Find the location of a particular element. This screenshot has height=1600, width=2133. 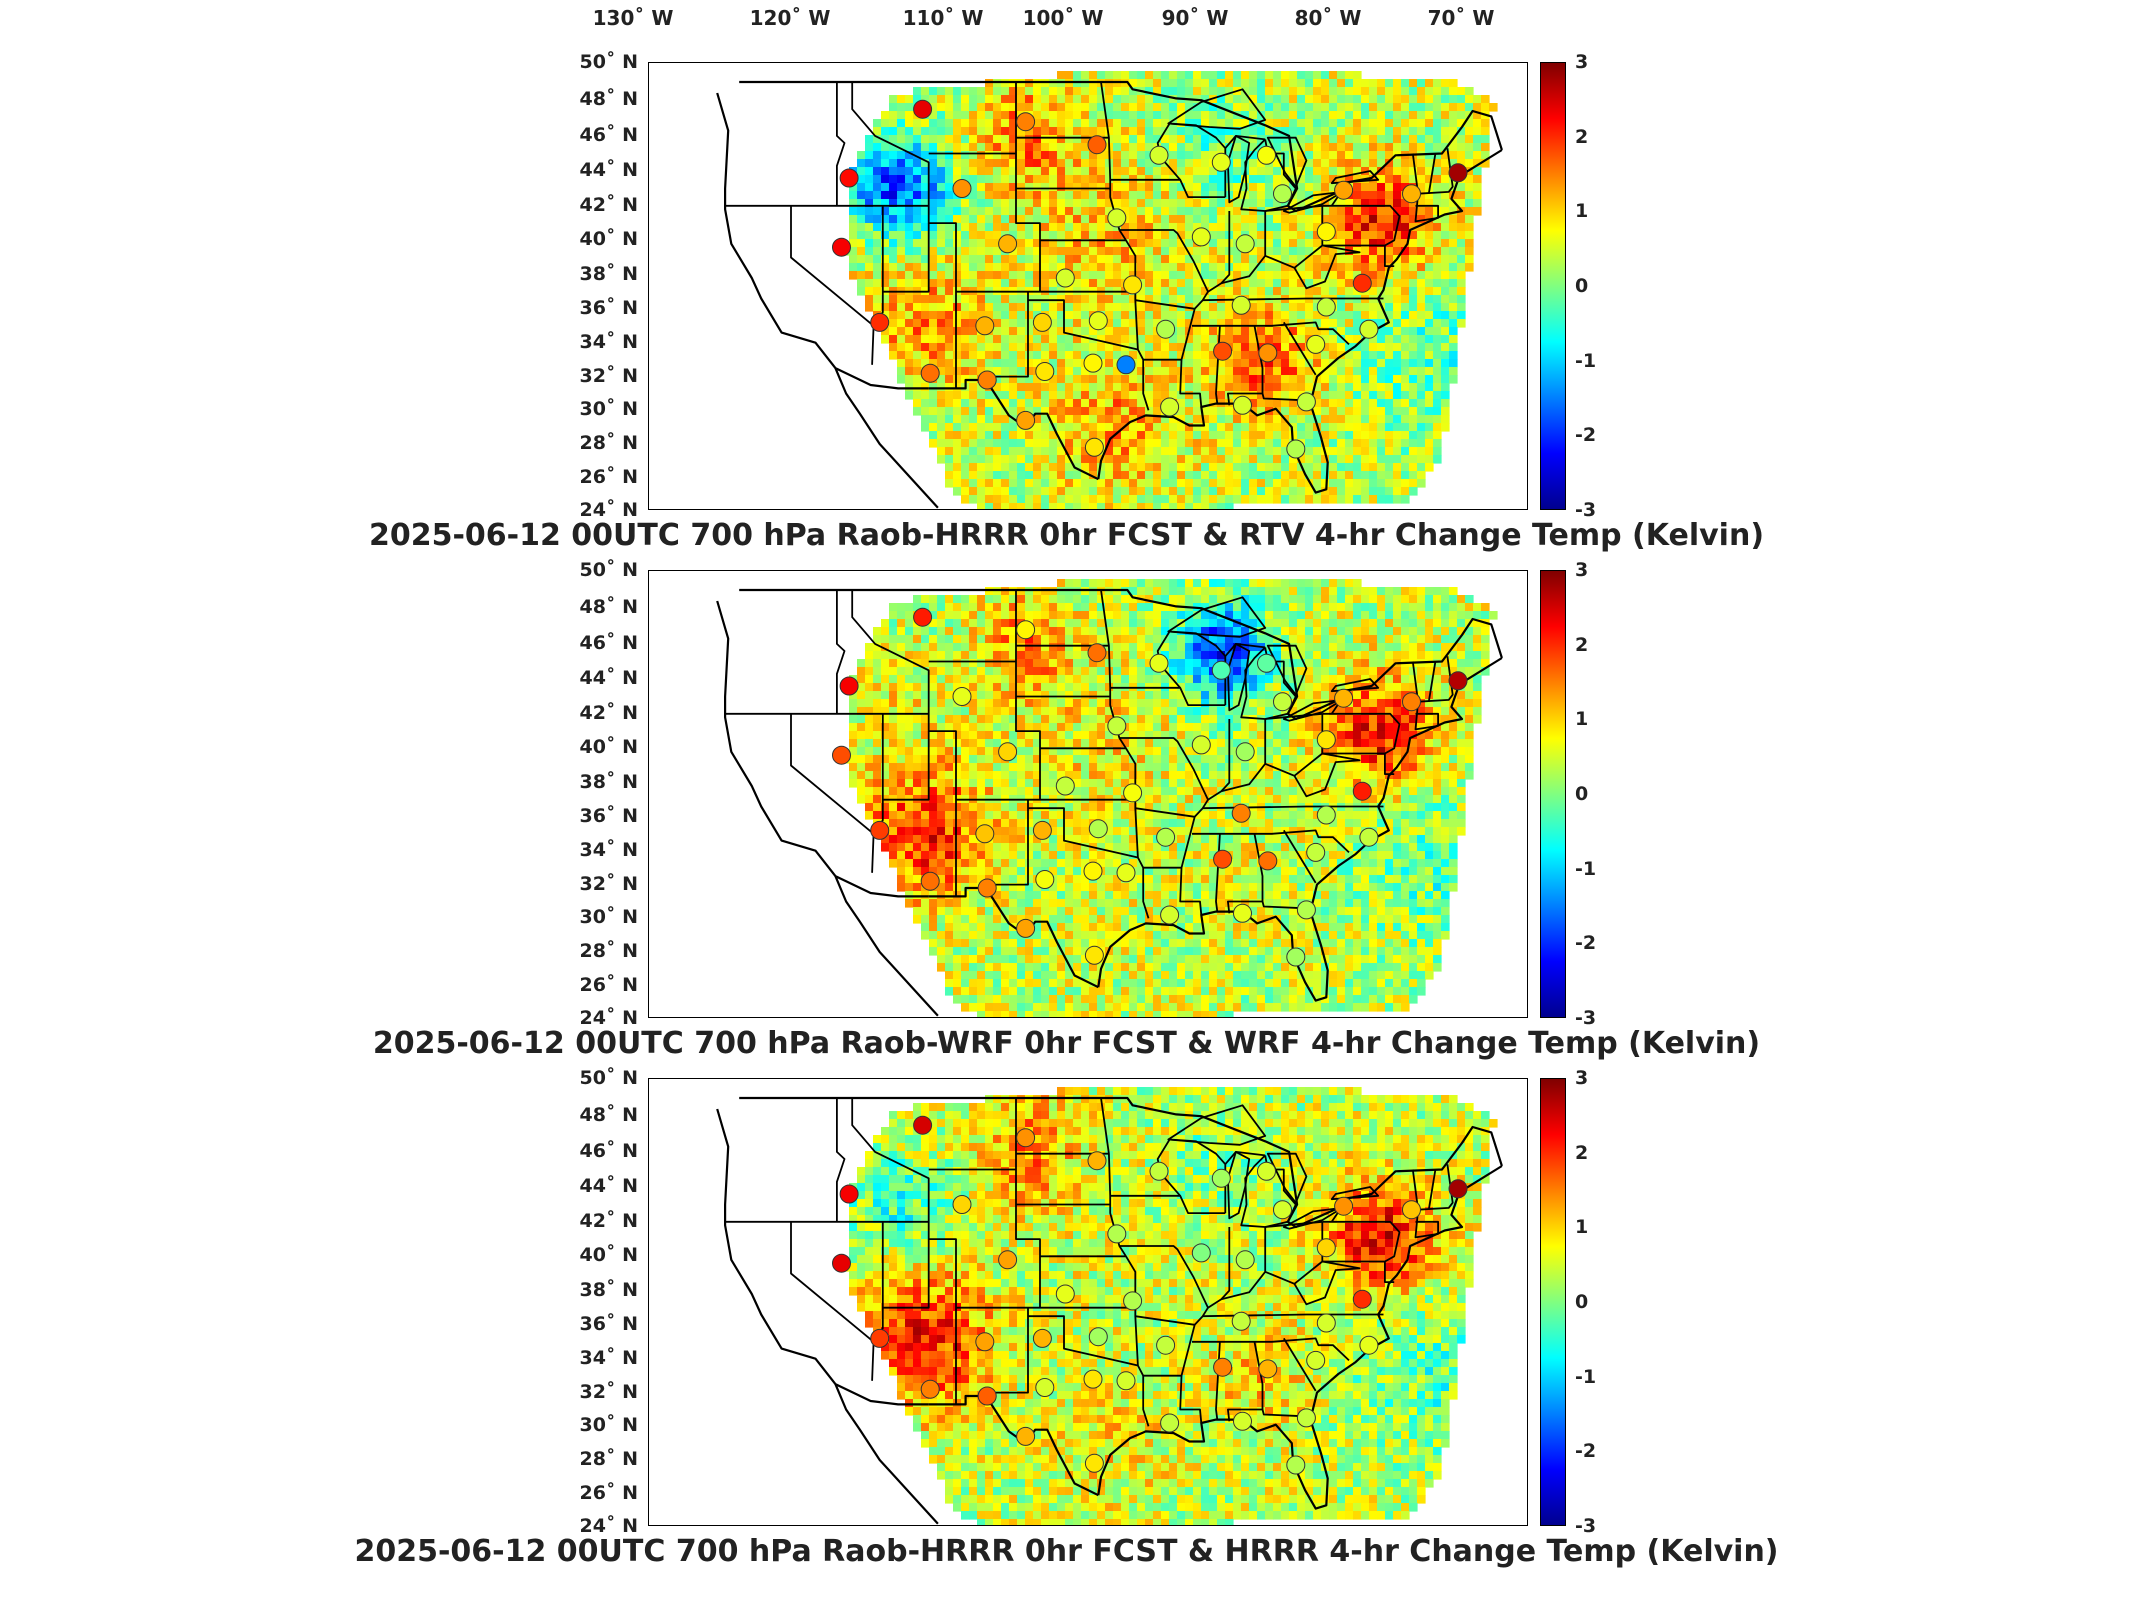

lat-tick-label: 40˚ N is located at coordinates (608, 747).